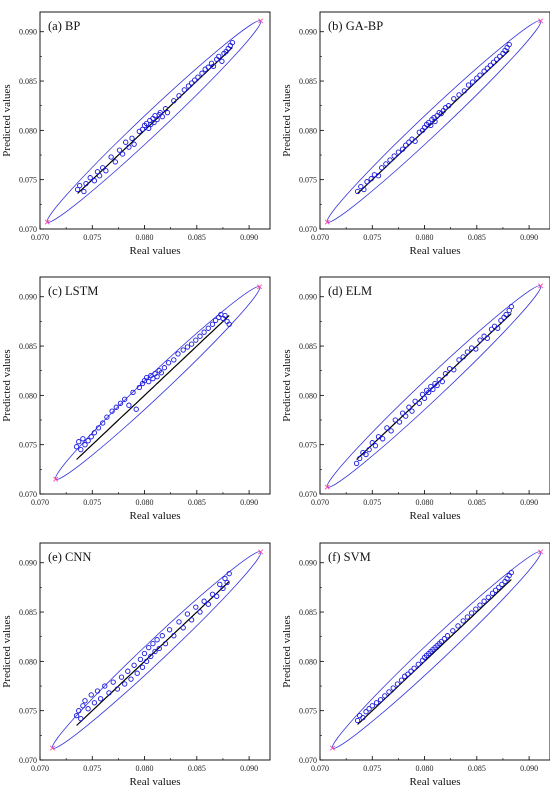 This screenshot has height=795, width=550. What do you see at coordinates (372, 237) in the screenshot?
I see `x-tick-label: 0.075` at bounding box center [372, 237].